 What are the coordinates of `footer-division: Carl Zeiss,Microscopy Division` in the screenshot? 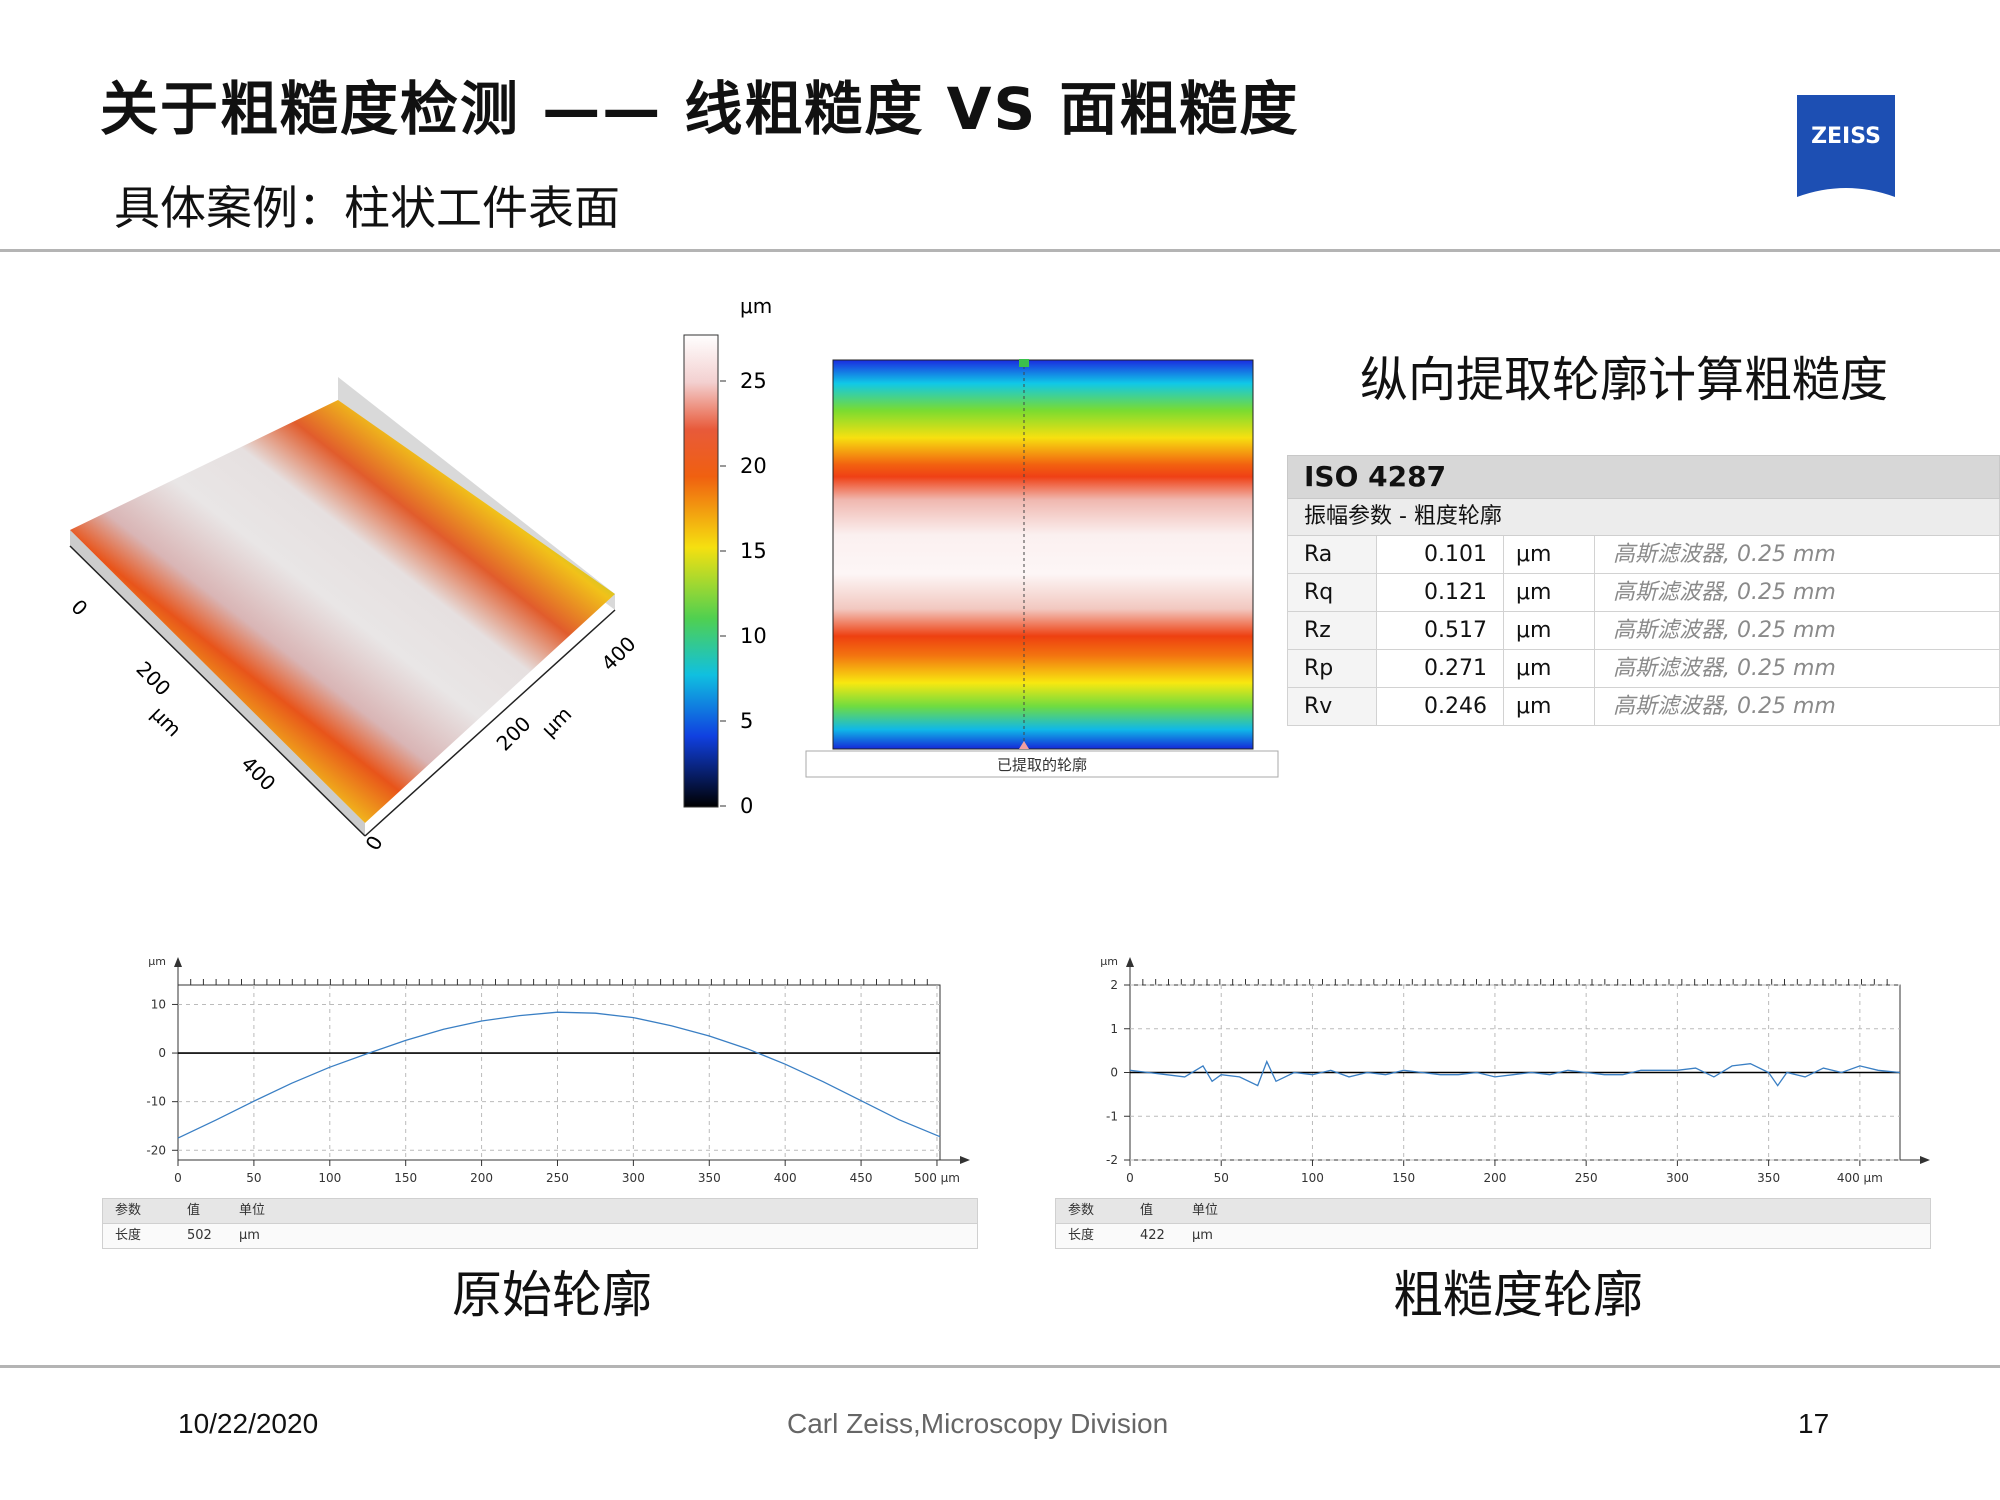 It's located at (978, 1423).